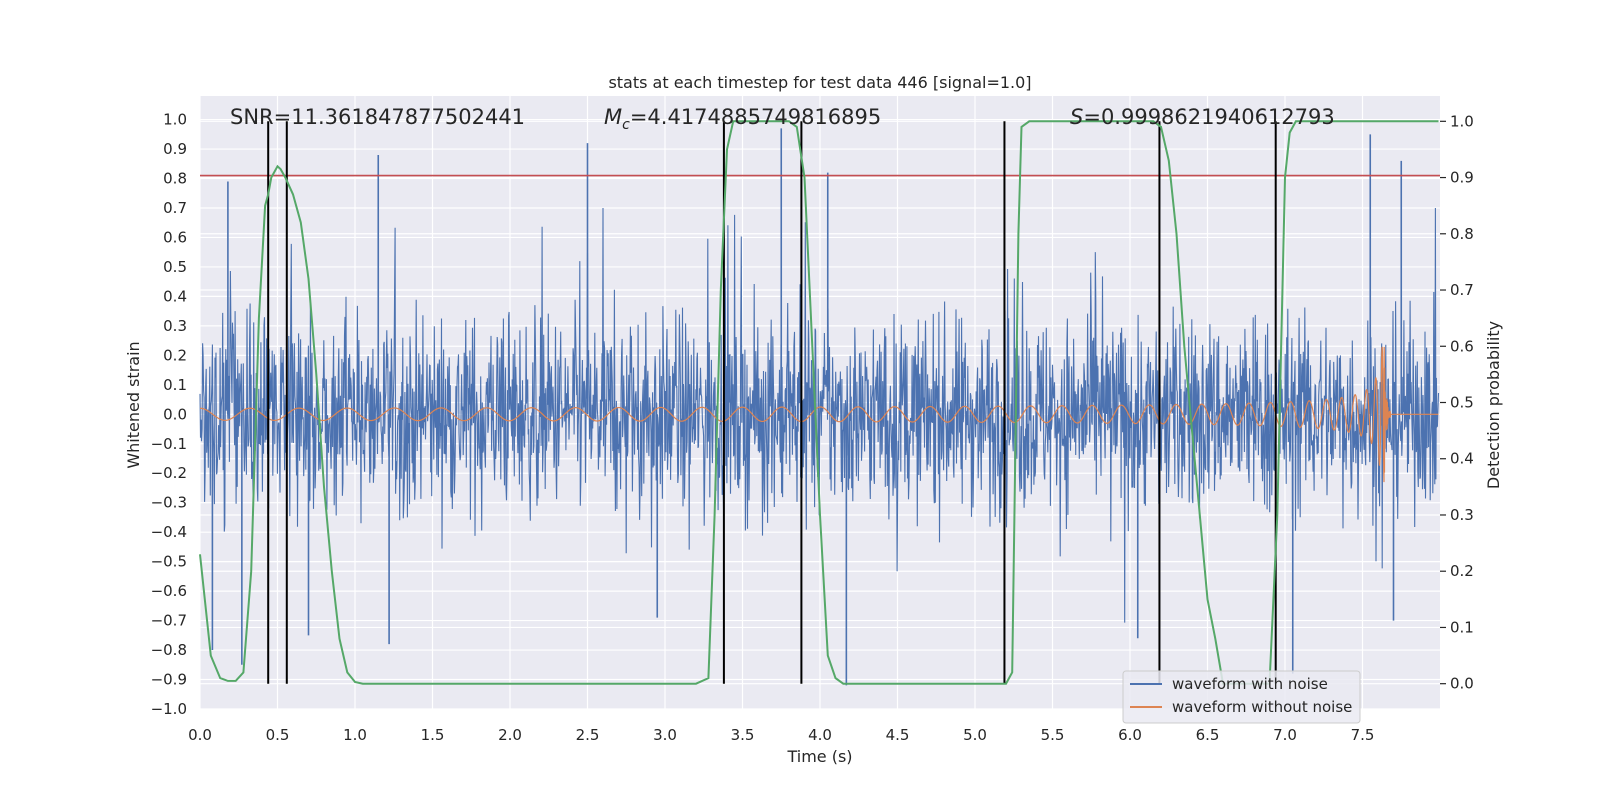 The height and width of the screenshot is (800, 1600). I want to click on y2-tick-label-5: 0.5, so click(1462, 403).